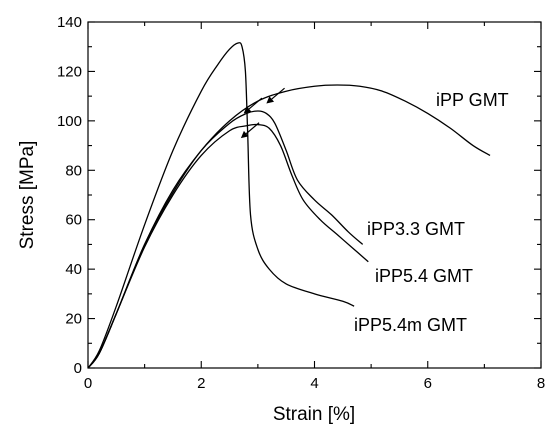 Image resolution: width=549 pixels, height=432 pixels. What do you see at coordinates (314, 383) in the screenshot?
I see `x-tick-label: 4` at bounding box center [314, 383].